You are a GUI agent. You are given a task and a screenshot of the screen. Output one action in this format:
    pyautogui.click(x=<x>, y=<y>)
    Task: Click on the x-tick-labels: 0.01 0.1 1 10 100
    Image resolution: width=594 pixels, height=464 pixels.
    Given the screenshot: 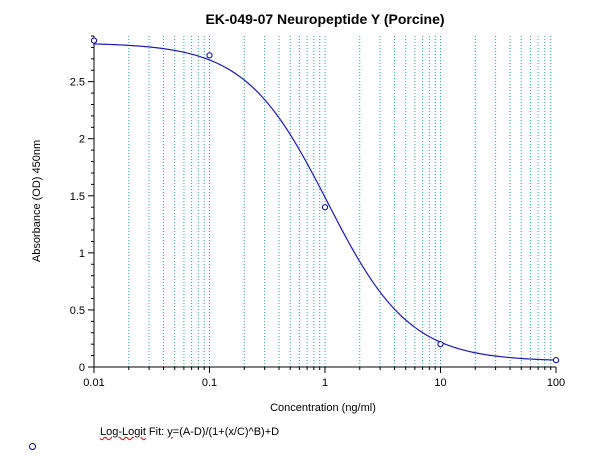 What is the action you would take?
    pyautogui.click(x=324, y=383)
    